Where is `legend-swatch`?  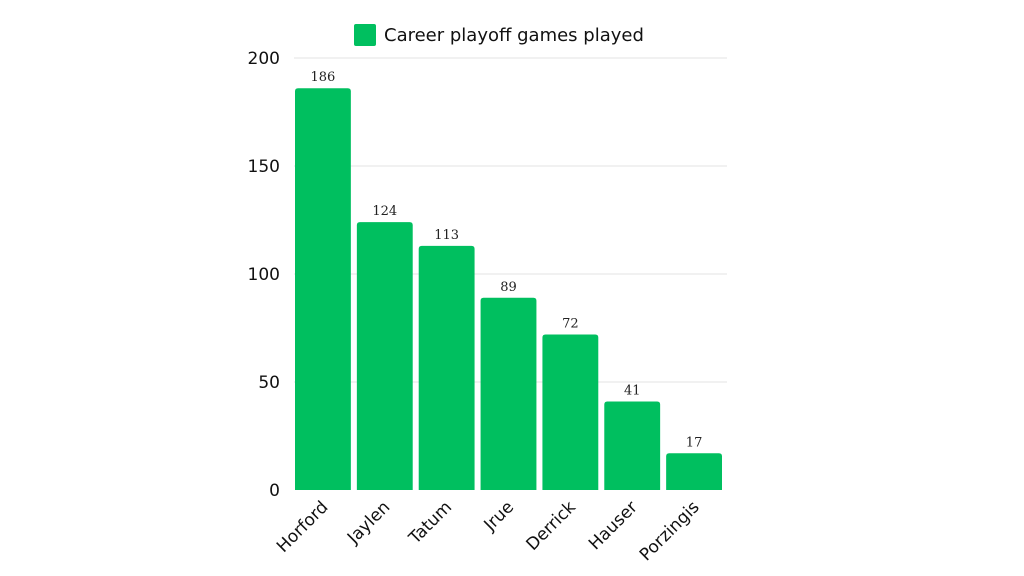
legend-swatch is located at coordinates (365, 35).